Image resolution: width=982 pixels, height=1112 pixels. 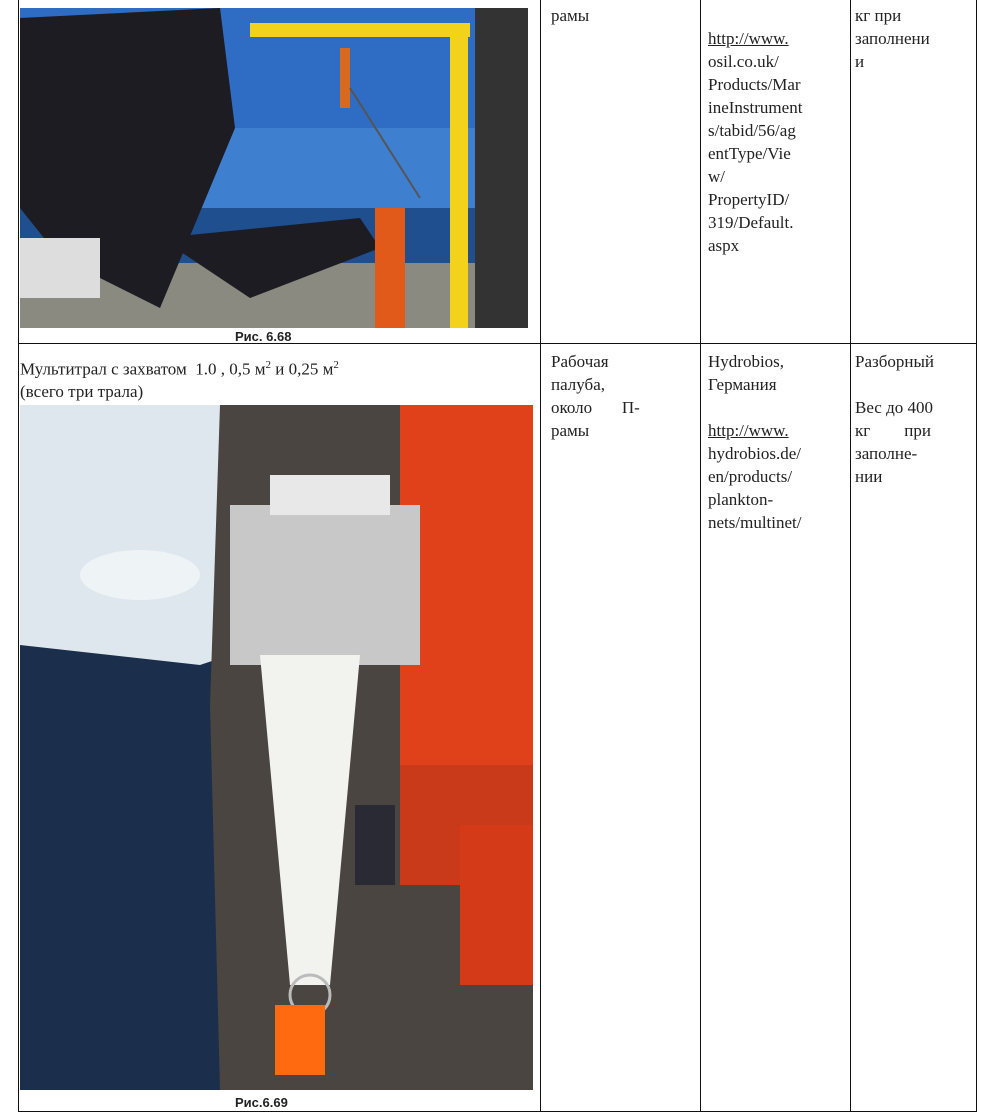 What do you see at coordinates (263, 336) in the screenshot?
I see `figure-caption: Рис. 6.68` at bounding box center [263, 336].